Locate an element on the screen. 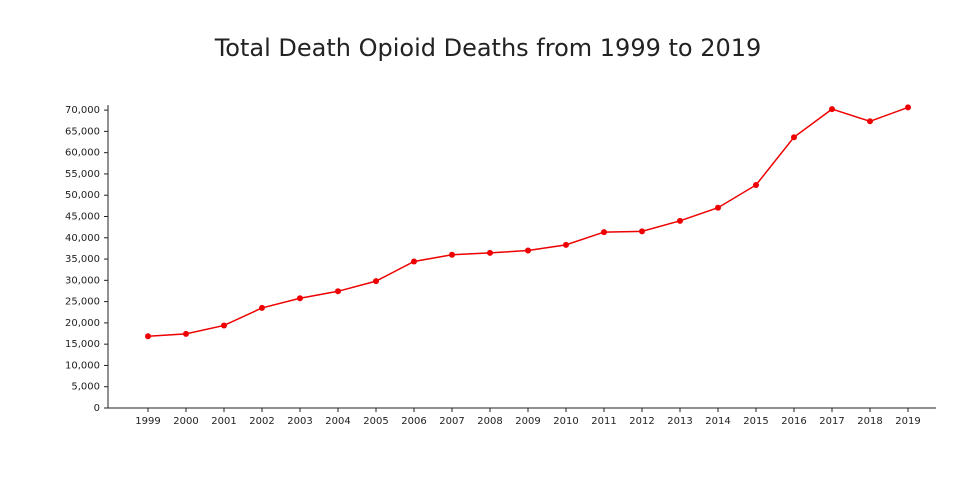  x-tick-label: 2004 is located at coordinates (337, 421).